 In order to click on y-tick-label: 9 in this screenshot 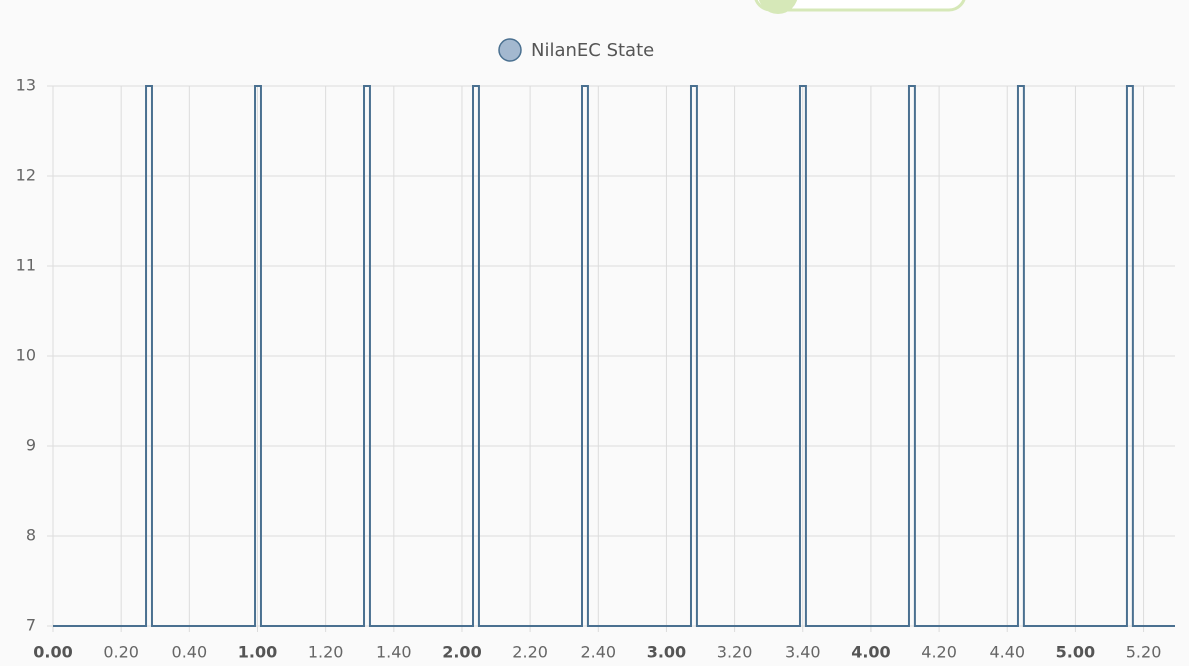, I will do `click(31, 445)`.